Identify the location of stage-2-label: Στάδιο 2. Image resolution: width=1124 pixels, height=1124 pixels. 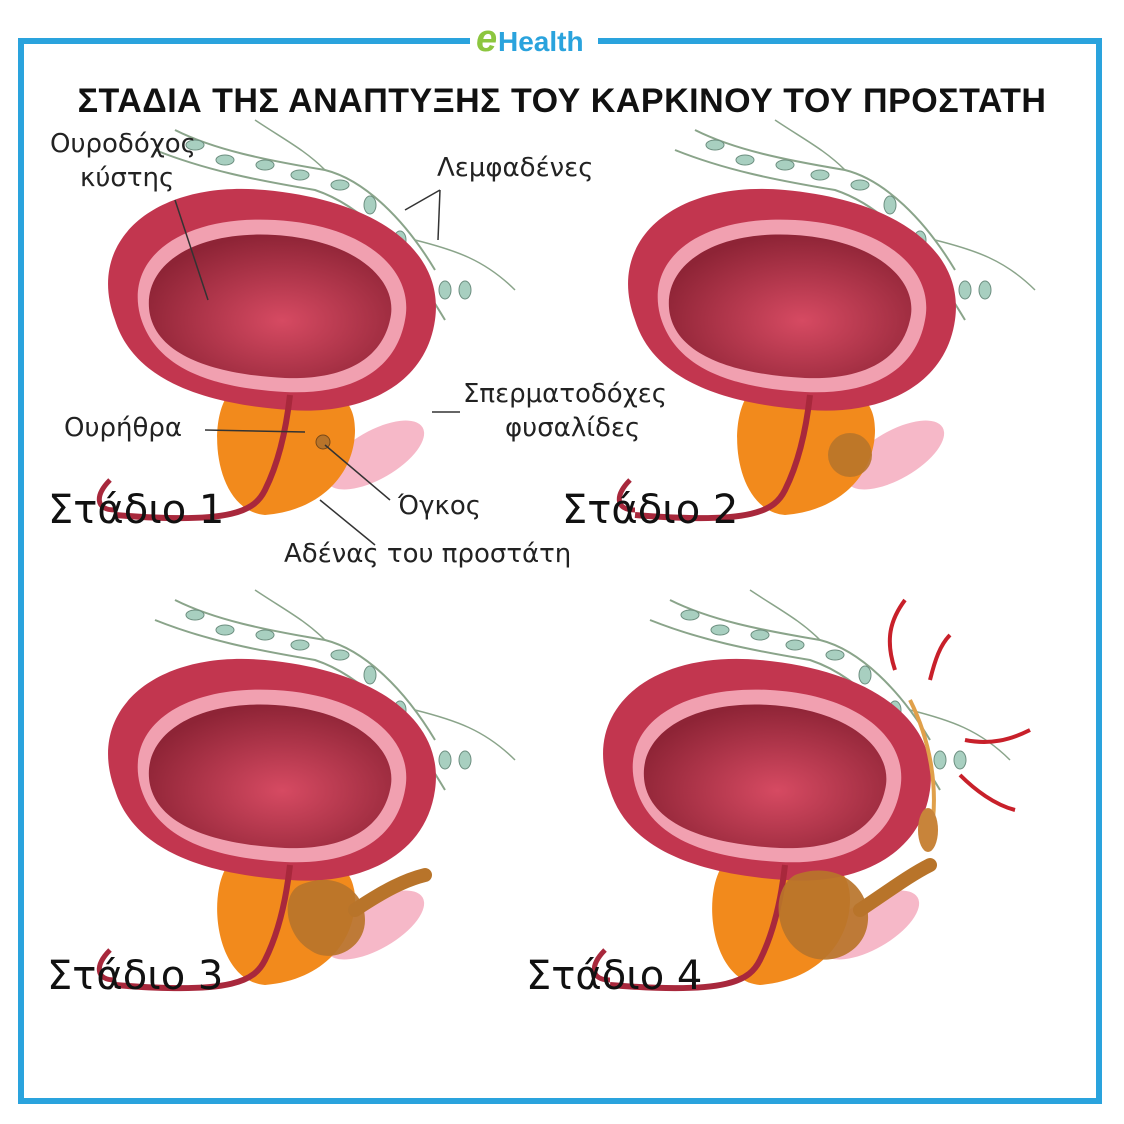
(650, 510).